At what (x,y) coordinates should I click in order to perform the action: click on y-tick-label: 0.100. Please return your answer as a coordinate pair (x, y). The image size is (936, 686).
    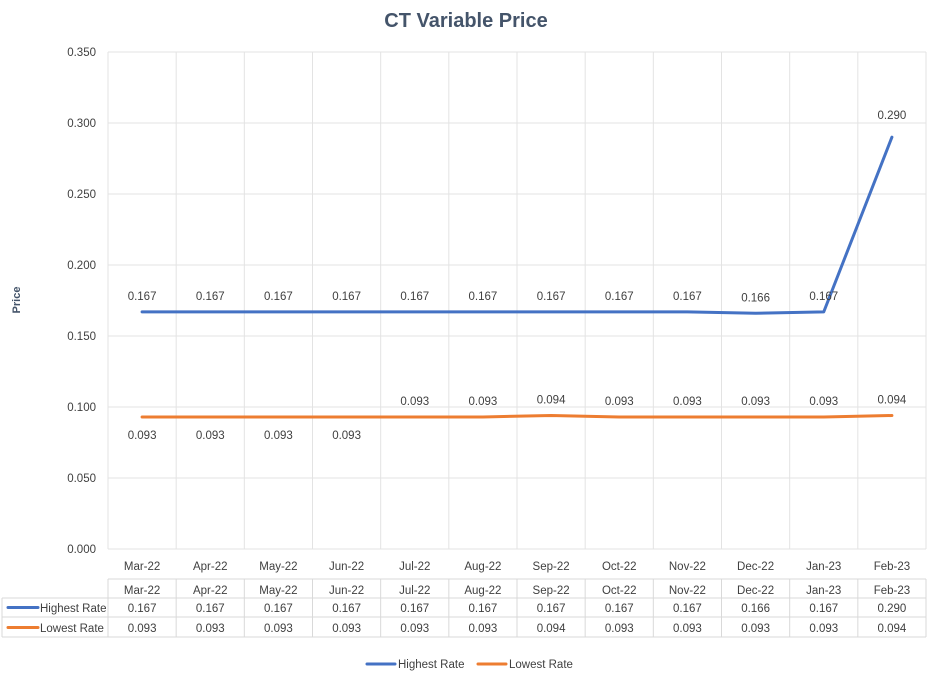
    Looking at the image, I should click on (81, 408).